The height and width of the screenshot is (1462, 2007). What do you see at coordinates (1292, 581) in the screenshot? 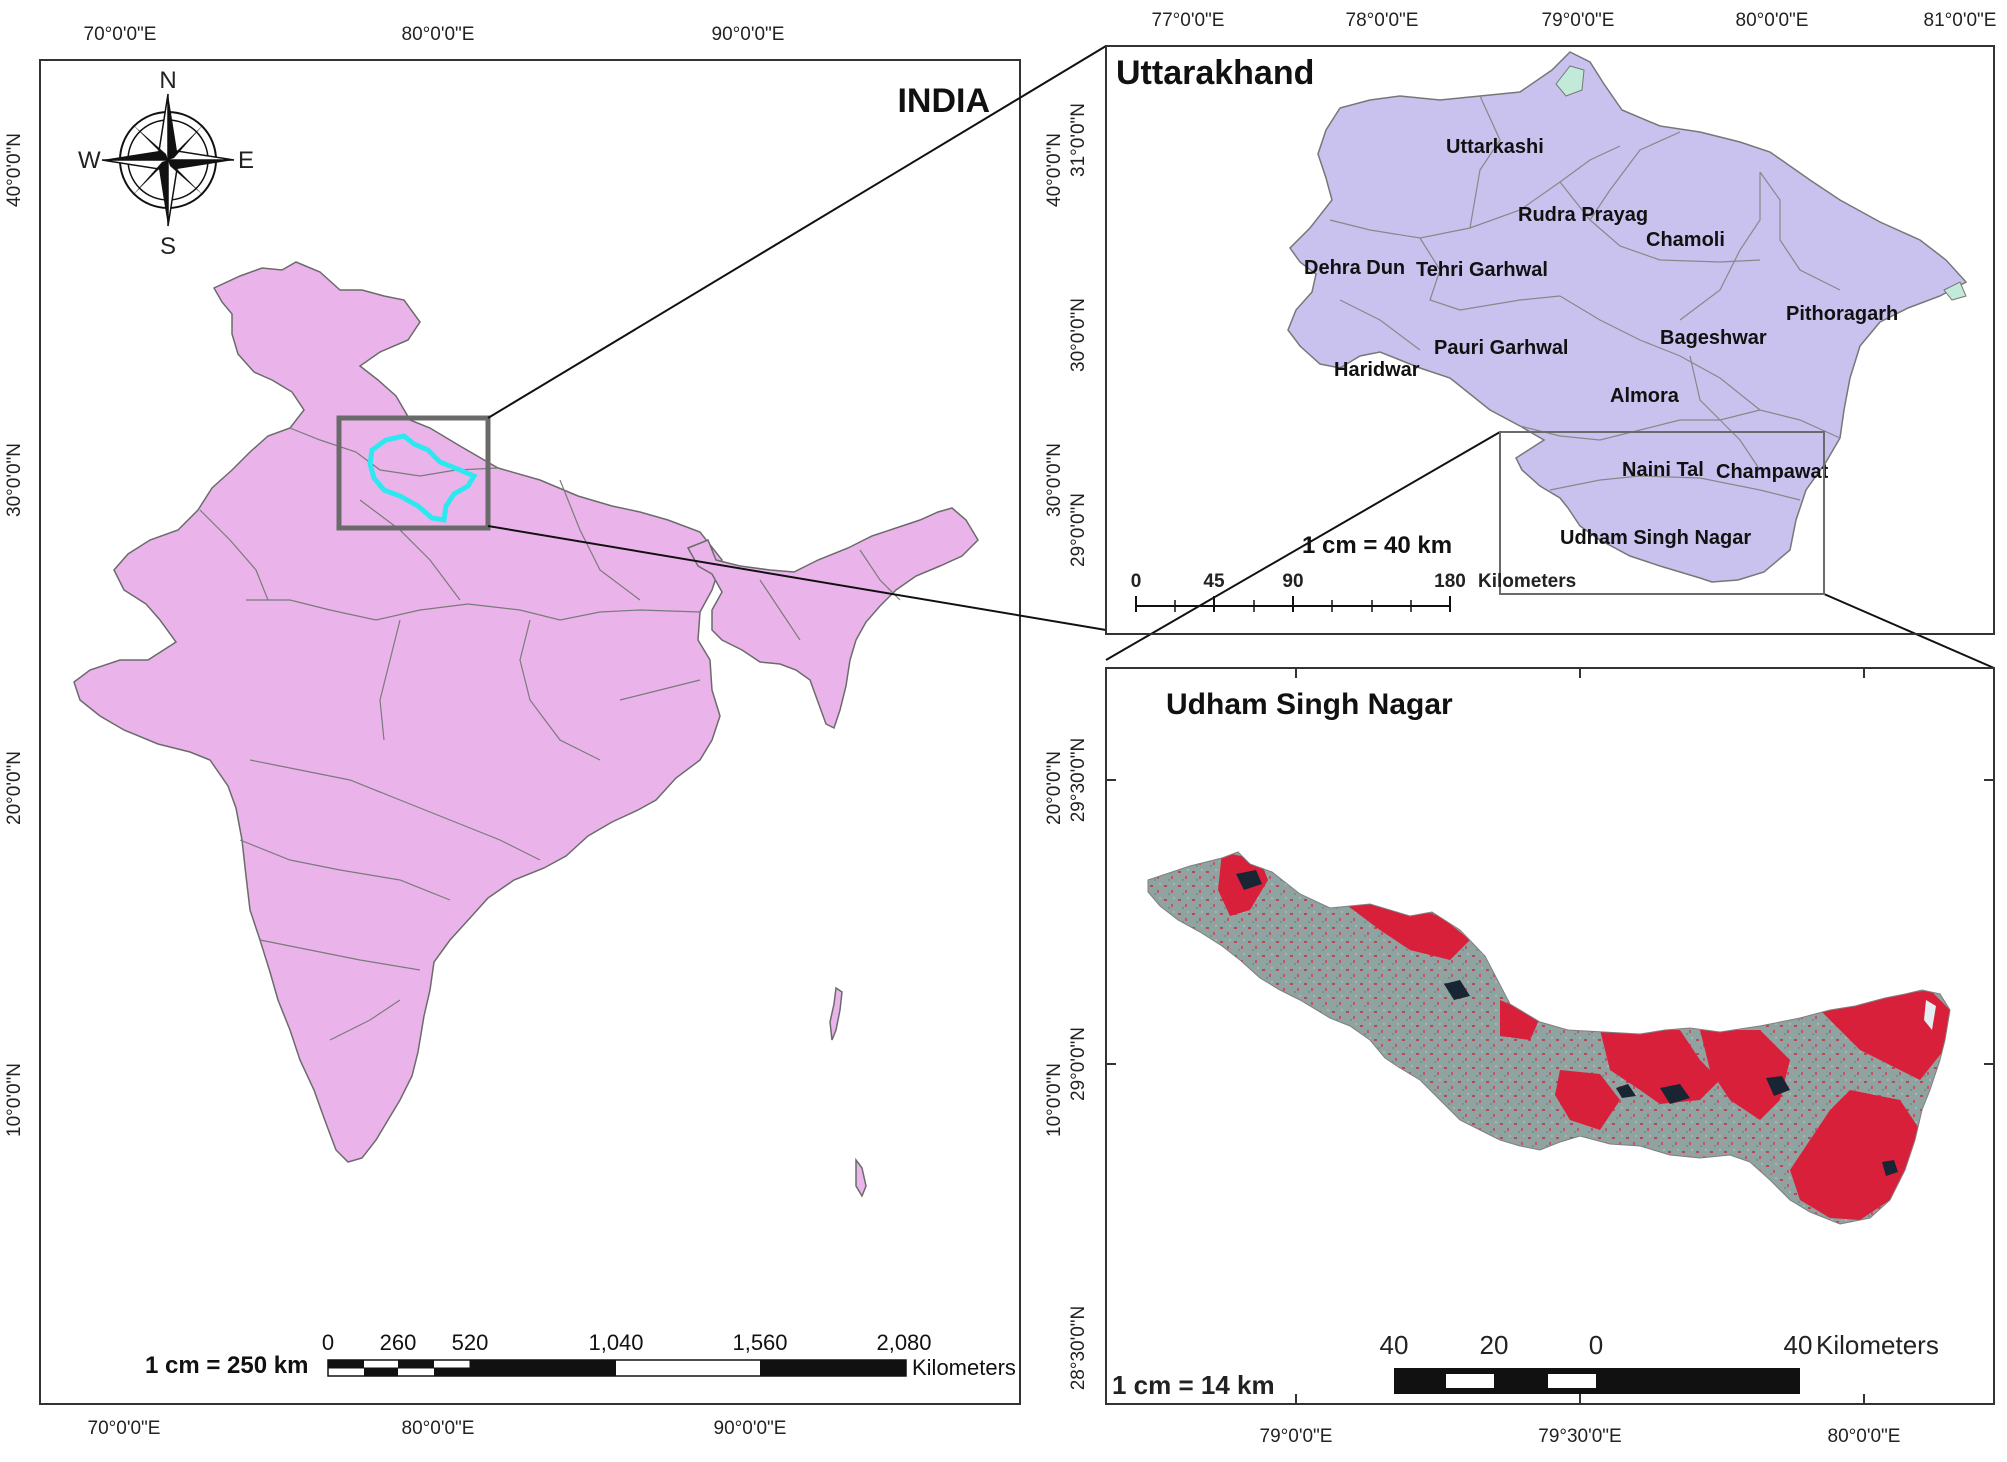
I see `scale-label: 90` at bounding box center [1292, 581].